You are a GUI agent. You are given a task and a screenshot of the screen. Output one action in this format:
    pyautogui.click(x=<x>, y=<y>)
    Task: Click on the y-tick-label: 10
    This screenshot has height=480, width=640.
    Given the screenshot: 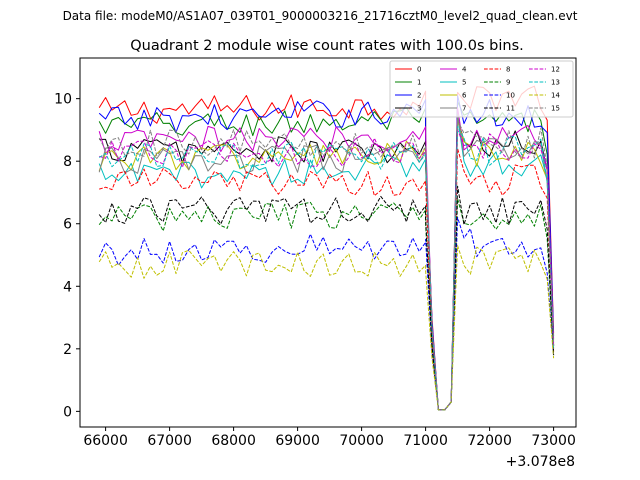 What is the action you would take?
    pyautogui.click(x=63, y=100)
    